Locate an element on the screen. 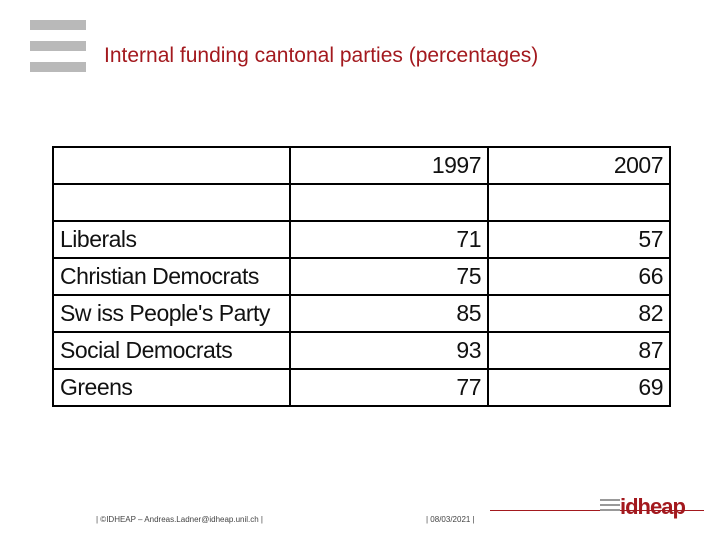 Image resolution: width=720 pixels, height=540 pixels. value-1997-cell: 85 is located at coordinates (389, 313).